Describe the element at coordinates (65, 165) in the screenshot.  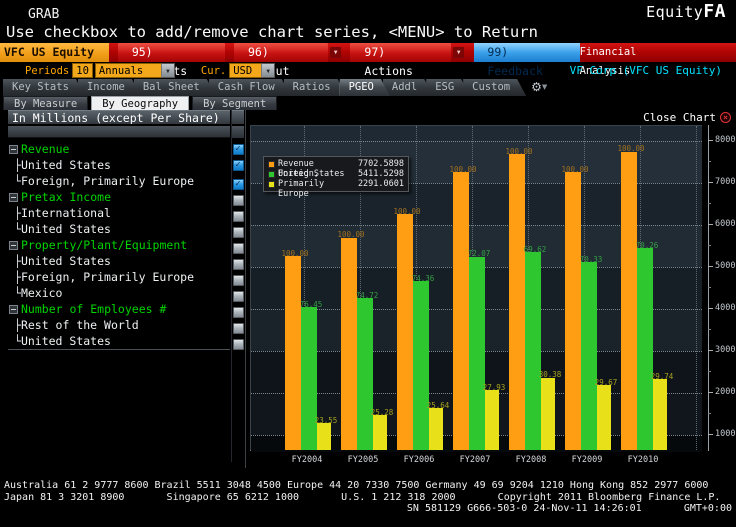
I see `measure-label: United States` at that location.